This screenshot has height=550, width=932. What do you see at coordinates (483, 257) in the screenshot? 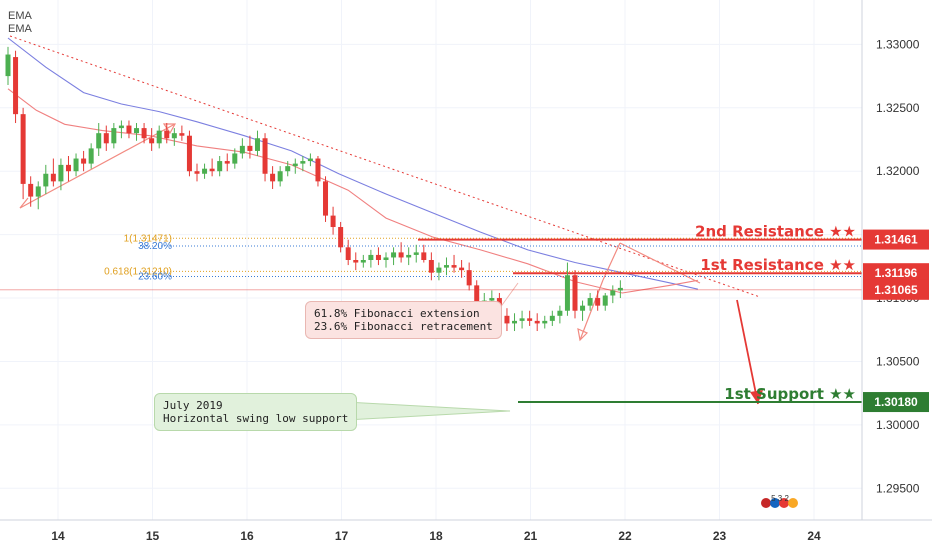
I see `fibonacci-levels: 1(1.31471)38.20% 0.618(1.31210)23.60%` at bounding box center [483, 257].